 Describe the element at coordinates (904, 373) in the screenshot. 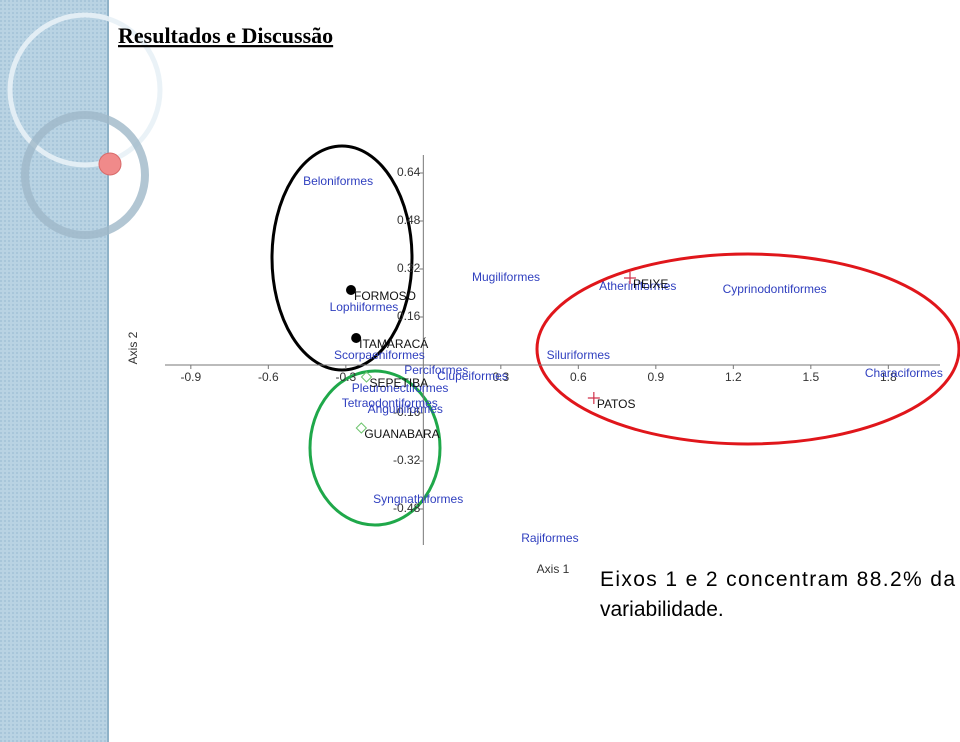

I see `species-label: Characiformes` at that location.